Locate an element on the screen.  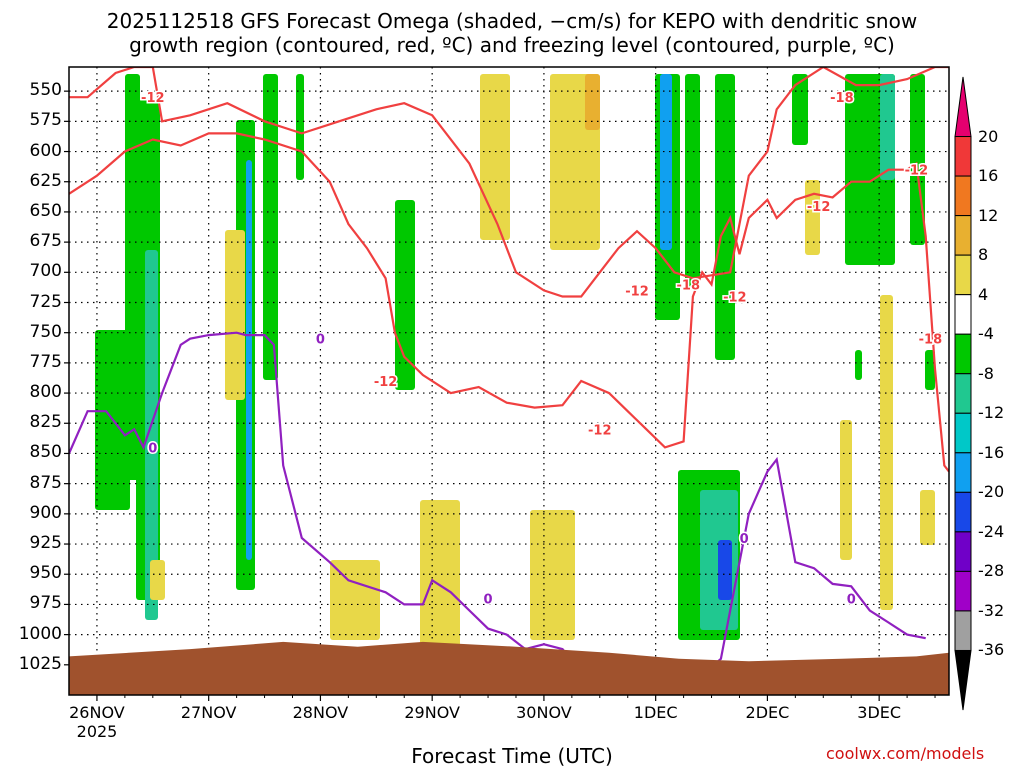
colorbar-label: -32 is located at coordinates (991, 610).